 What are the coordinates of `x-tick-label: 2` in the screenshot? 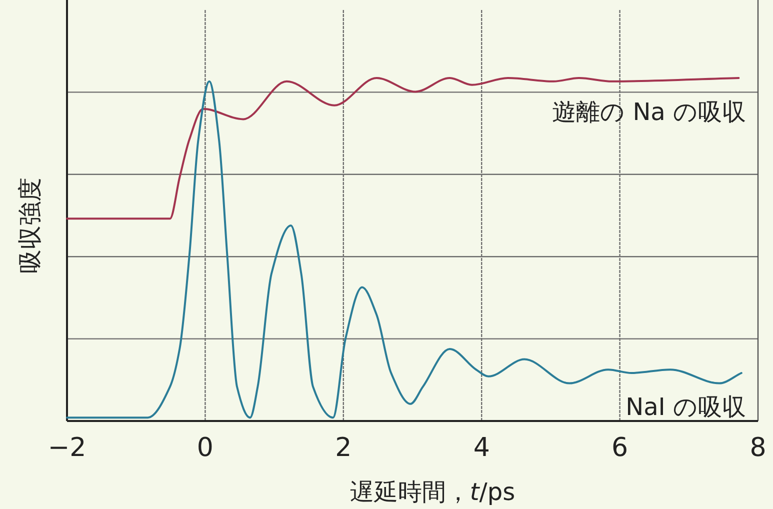 It's located at (343, 448).